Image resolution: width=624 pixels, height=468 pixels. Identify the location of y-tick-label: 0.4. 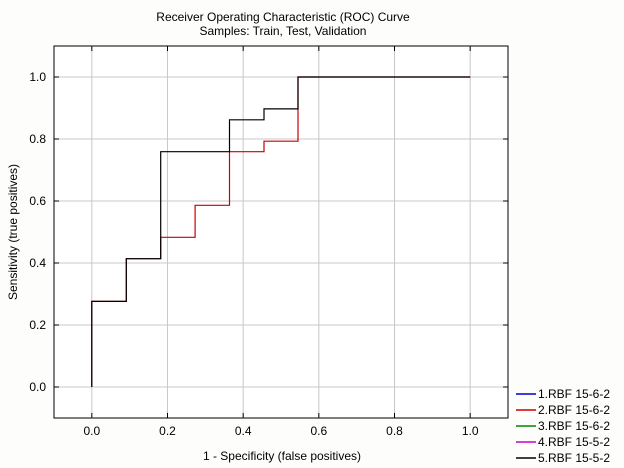
(37, 263).